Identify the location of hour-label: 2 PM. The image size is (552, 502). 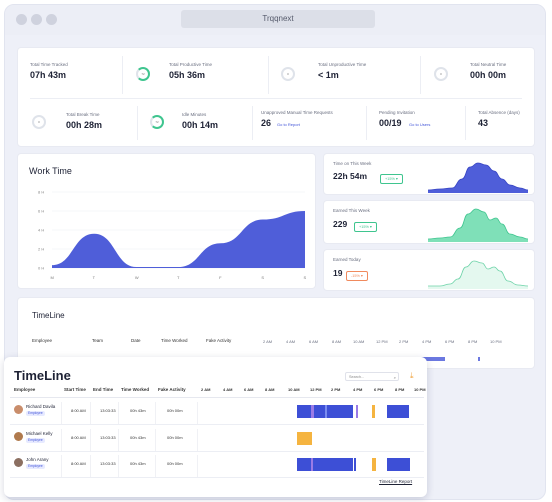
(404, 341).